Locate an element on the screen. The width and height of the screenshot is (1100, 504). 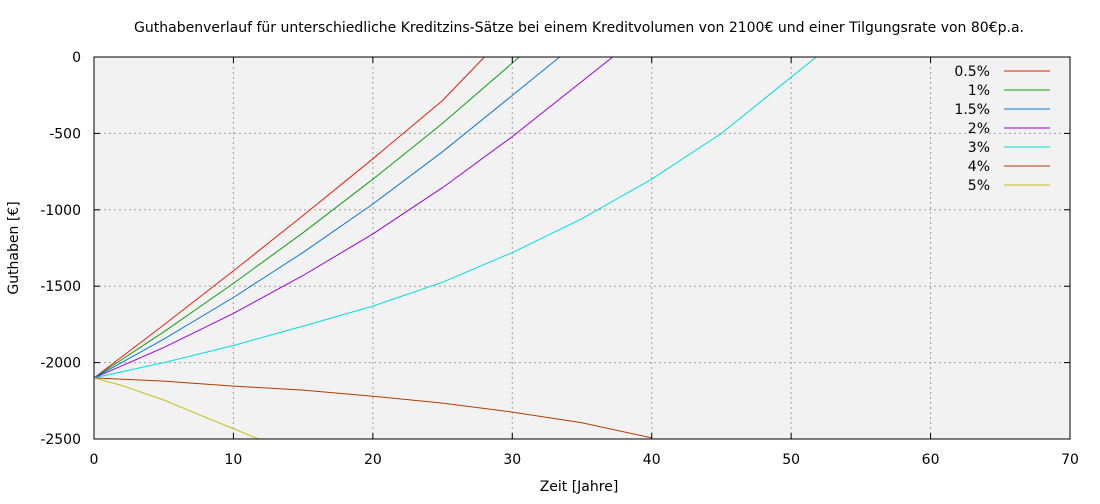
x-tick-label: 0 is located at coordinates (94, 460).